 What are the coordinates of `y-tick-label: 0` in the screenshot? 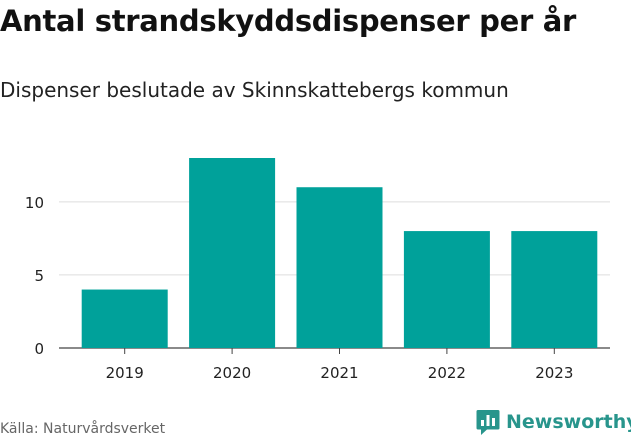 It's located at (39, 349).